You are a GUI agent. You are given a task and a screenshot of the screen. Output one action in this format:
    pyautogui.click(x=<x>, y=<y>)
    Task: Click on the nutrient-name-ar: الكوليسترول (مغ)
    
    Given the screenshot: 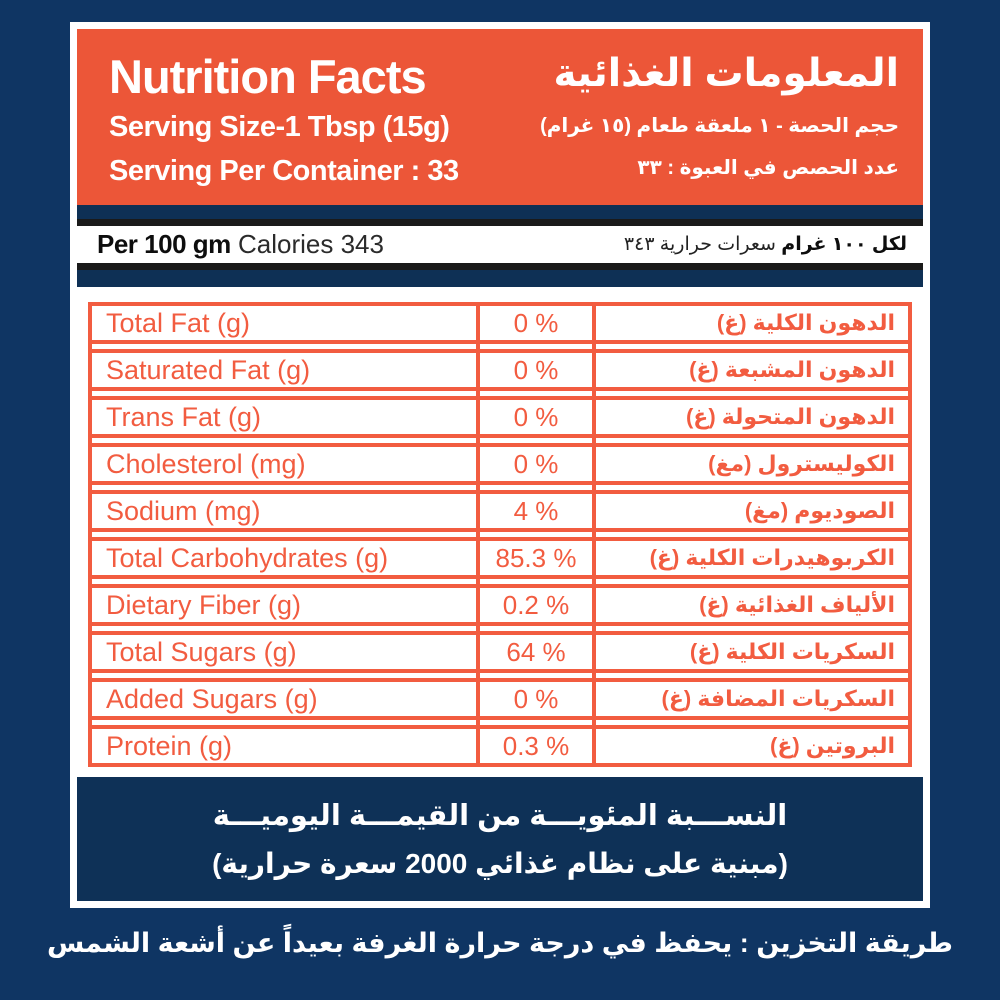 What is the action you would take?
    pyautogui.click(x=801, y=463)
    